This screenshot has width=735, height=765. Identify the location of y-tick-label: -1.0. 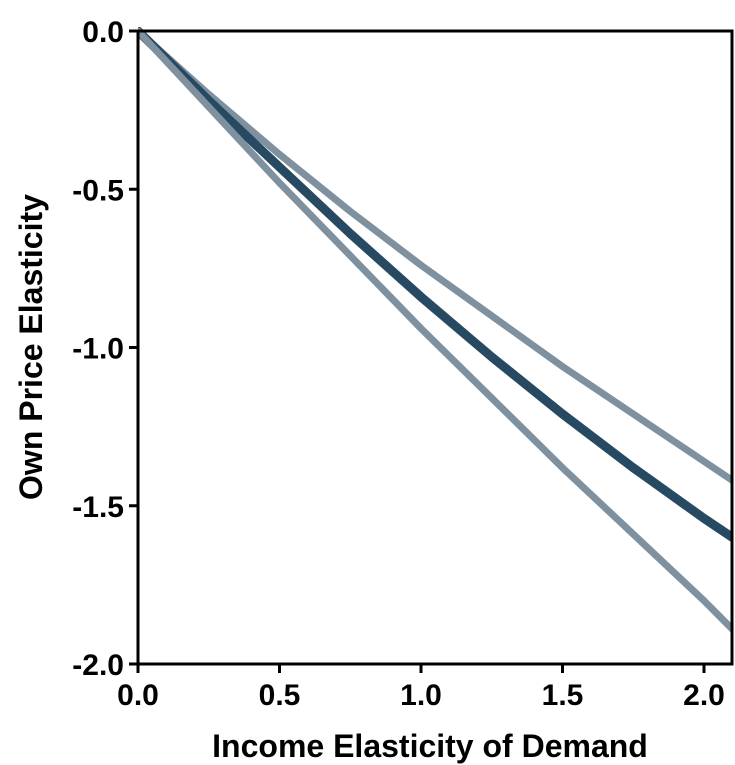
(98, 349).